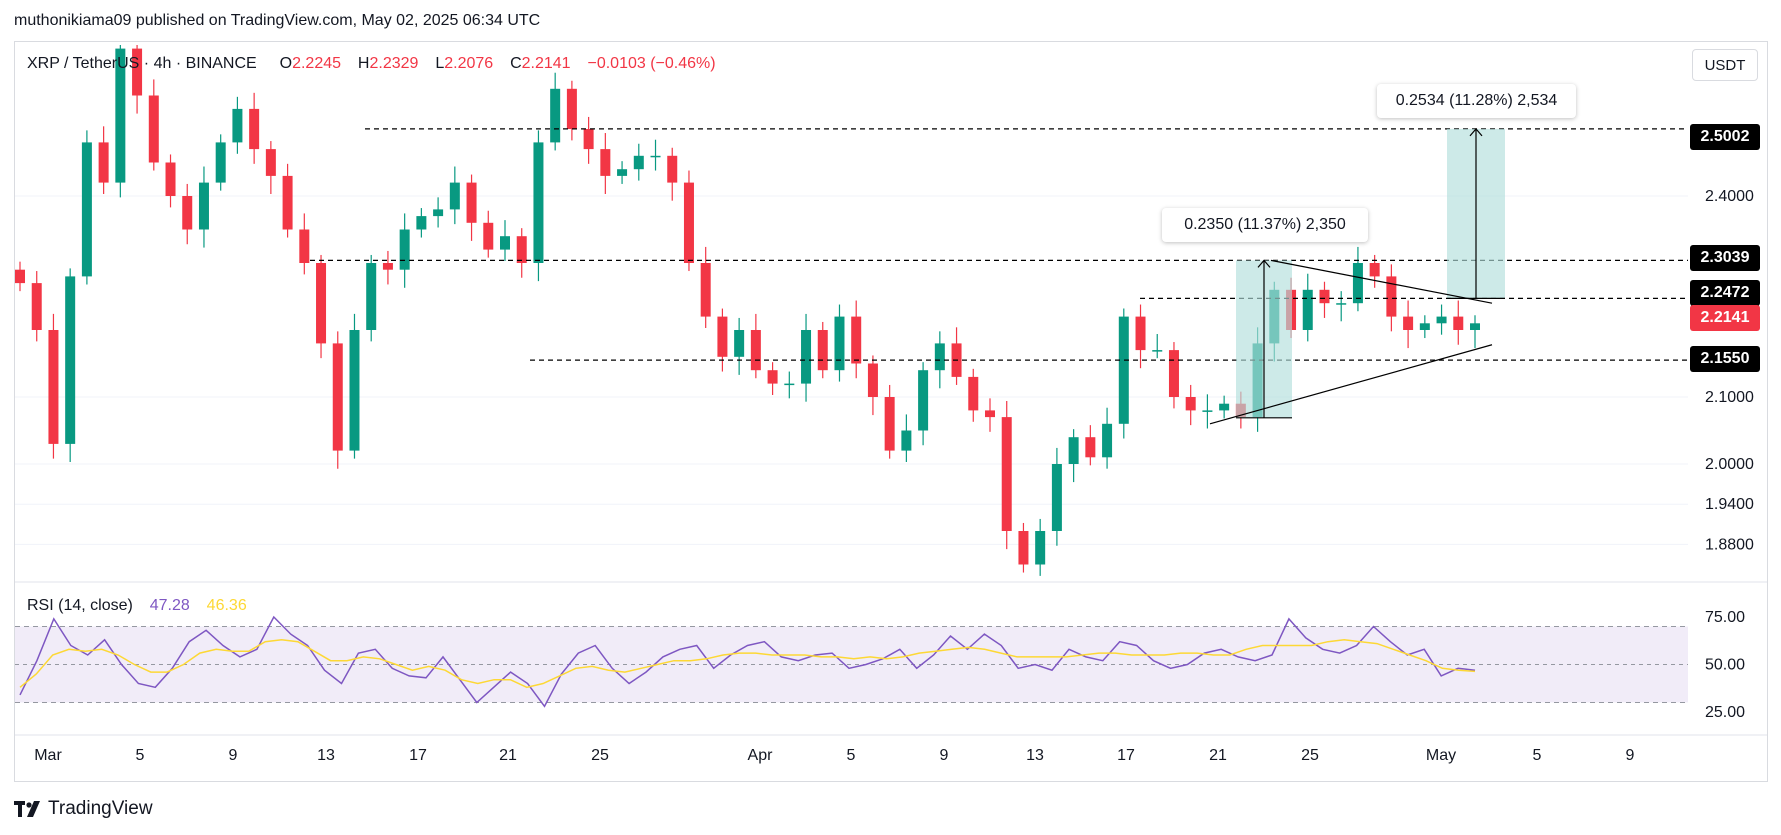 This screenshot has height=835, width=1781. Describe the element at coordinates (1351, 384) in the screenshot. I see `triangle-lower-trendline` at that location.